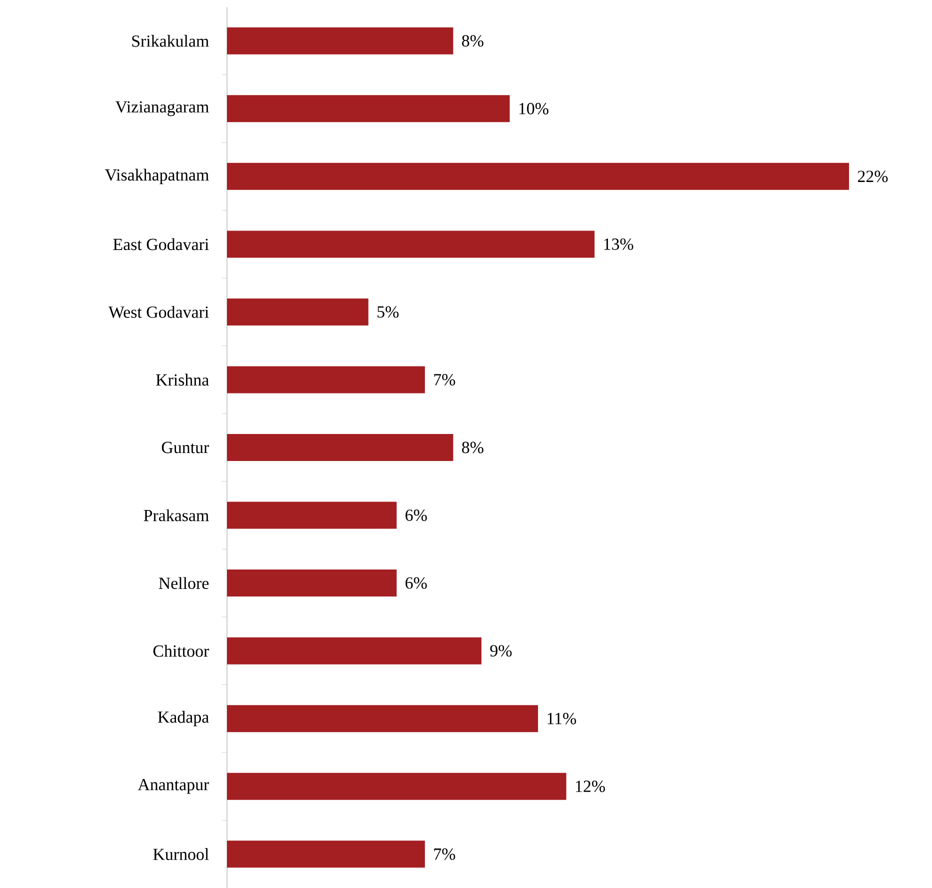 The image size is (932, 888). Describe the element at coordinates (157, 176) in the screenshot. I see `y-tick-label: Visakhapatnam` at that location.